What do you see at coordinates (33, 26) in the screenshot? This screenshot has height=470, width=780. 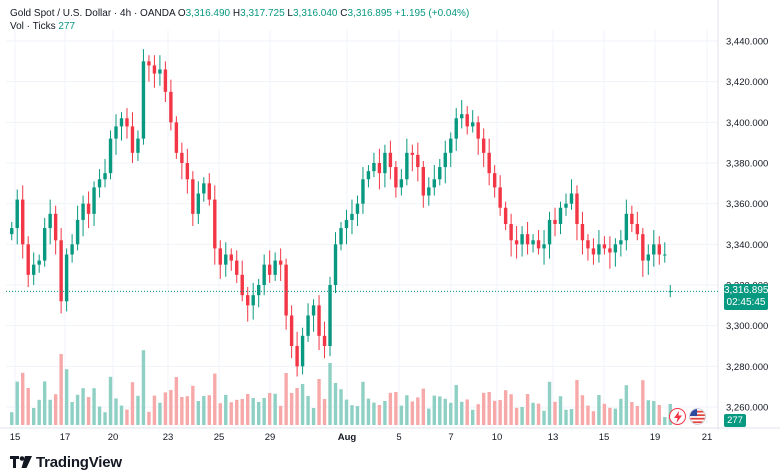 I see `volume-label: Vol · Ticks` at bounding box center [33, 26].